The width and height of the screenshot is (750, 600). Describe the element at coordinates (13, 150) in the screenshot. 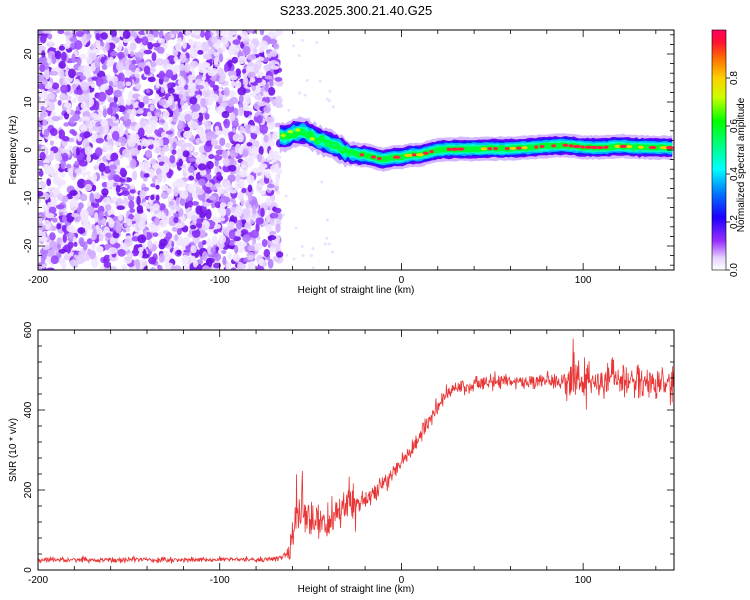

I see `spectrogram-ylabel: Frequency (Hz)` at that location.